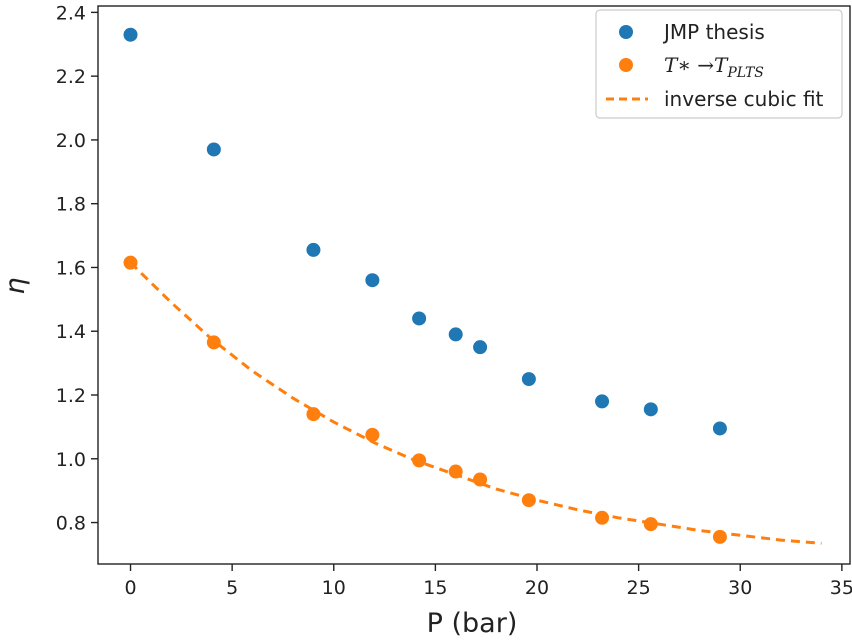  I want to click on x-tick-label: 25, so click(639, 588).